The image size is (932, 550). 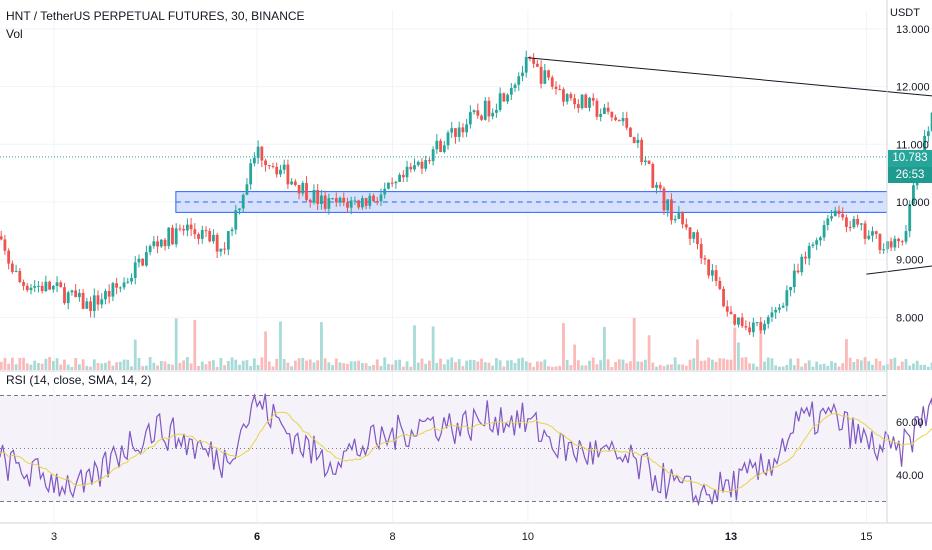 What do you see at coordinates (392, 537) in the screenshot?
I see `time-tick-label: 8` at bounding box center [392, 537].